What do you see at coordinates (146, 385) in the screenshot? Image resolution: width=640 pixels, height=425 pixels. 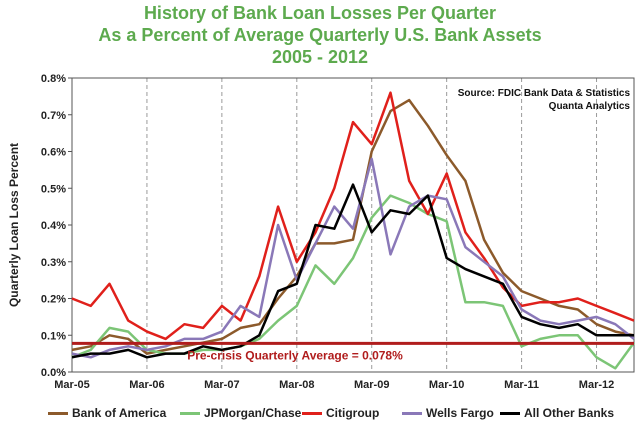 I see `x-tick-label: Mar-06` at bounding box center [146, 385].